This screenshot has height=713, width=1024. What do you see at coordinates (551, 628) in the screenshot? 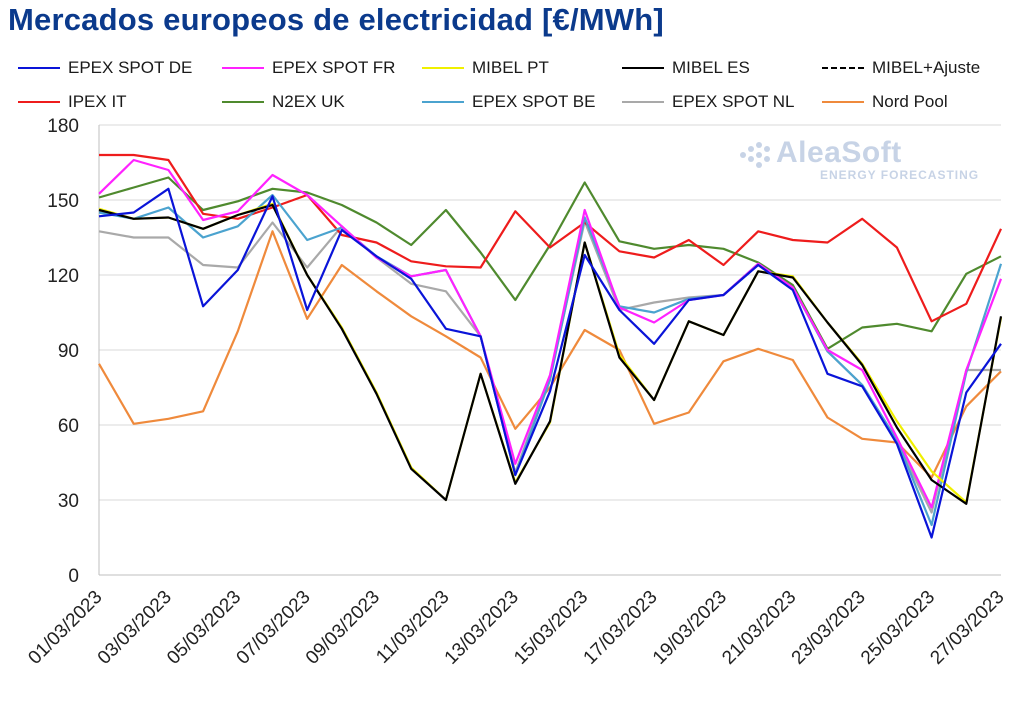
I see `x-tick-label: 15/03/2023` at bounding box center [551, 628].